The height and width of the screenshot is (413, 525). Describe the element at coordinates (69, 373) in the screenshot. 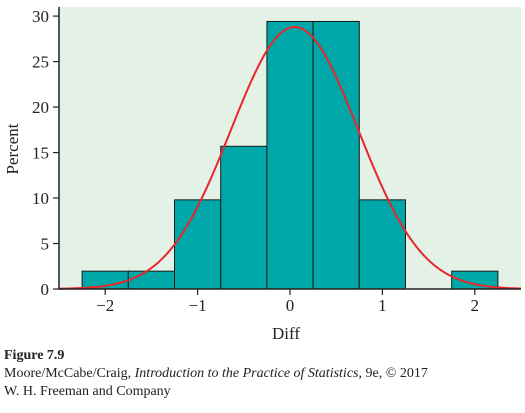

I see `credit-authors: Moore/McCabe/Craig,` at that location.